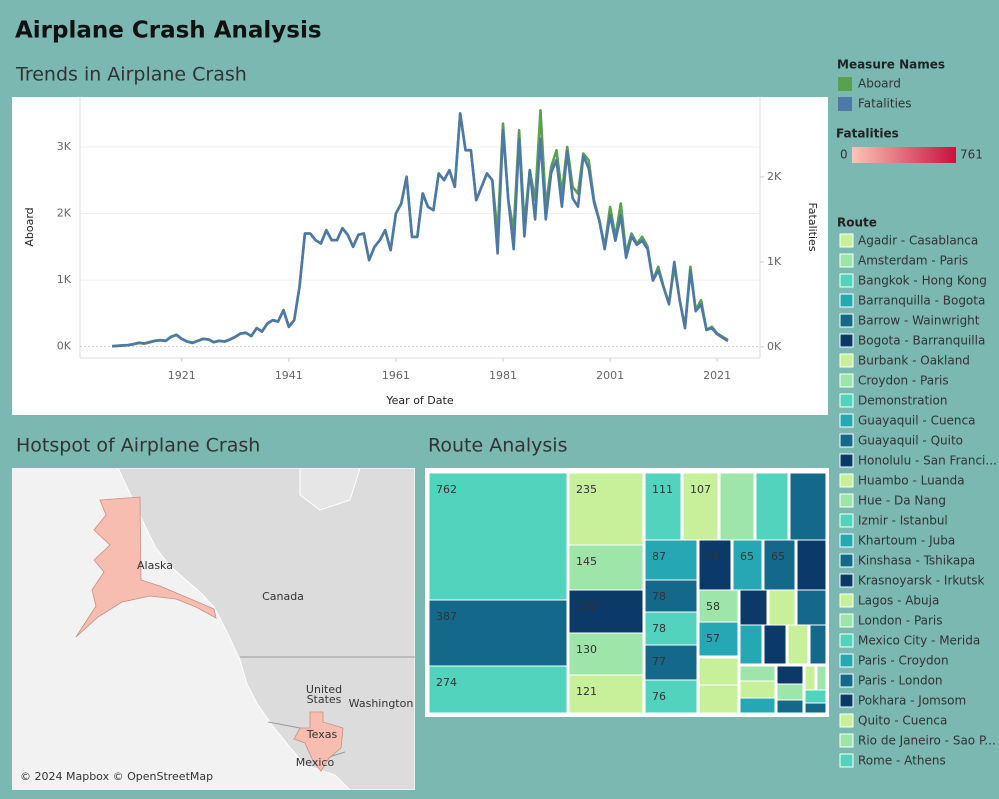 This screenshot has height=799, width=999. I want to click on cell-label: 139, so click(586, 606).